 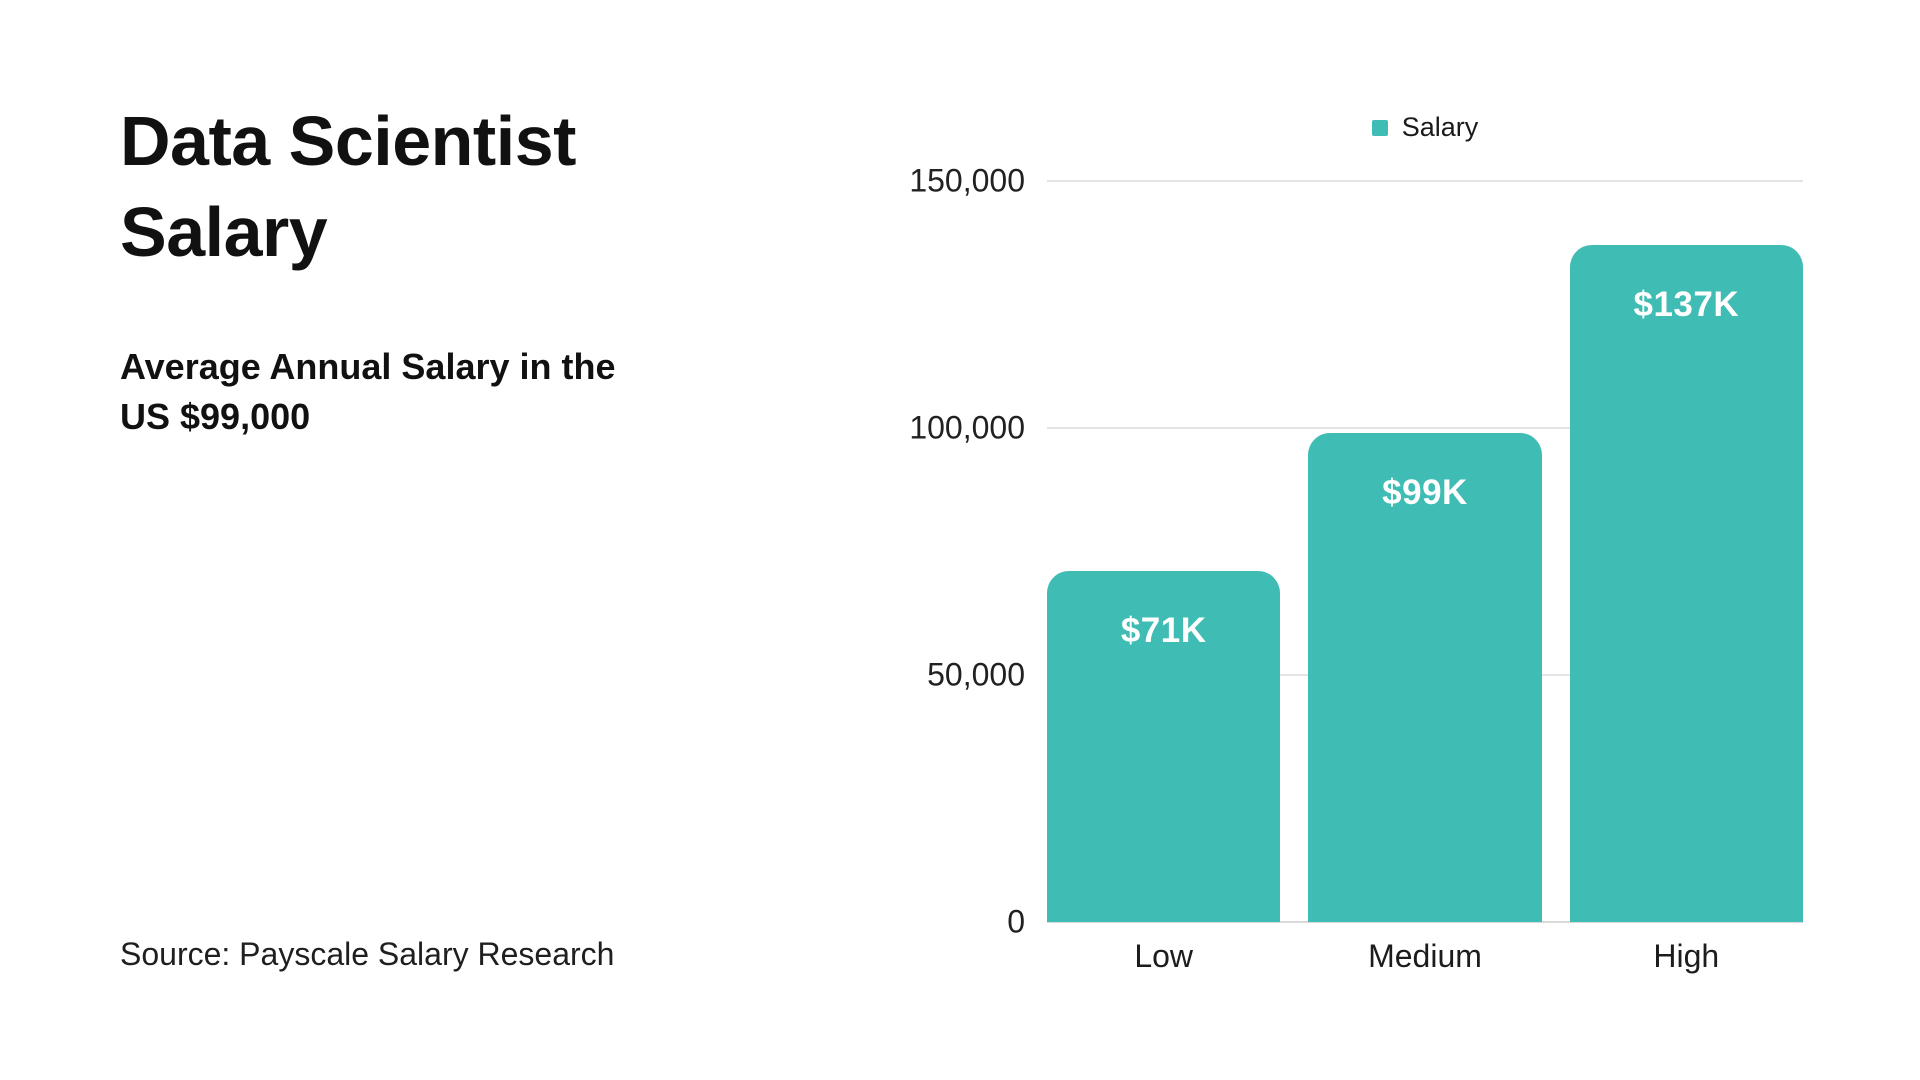 What do you see at coordinates (976, 674) in the screenshot?
I see `y-axis-tick-label-50000: 50,000` at bounding box center [976, 674].